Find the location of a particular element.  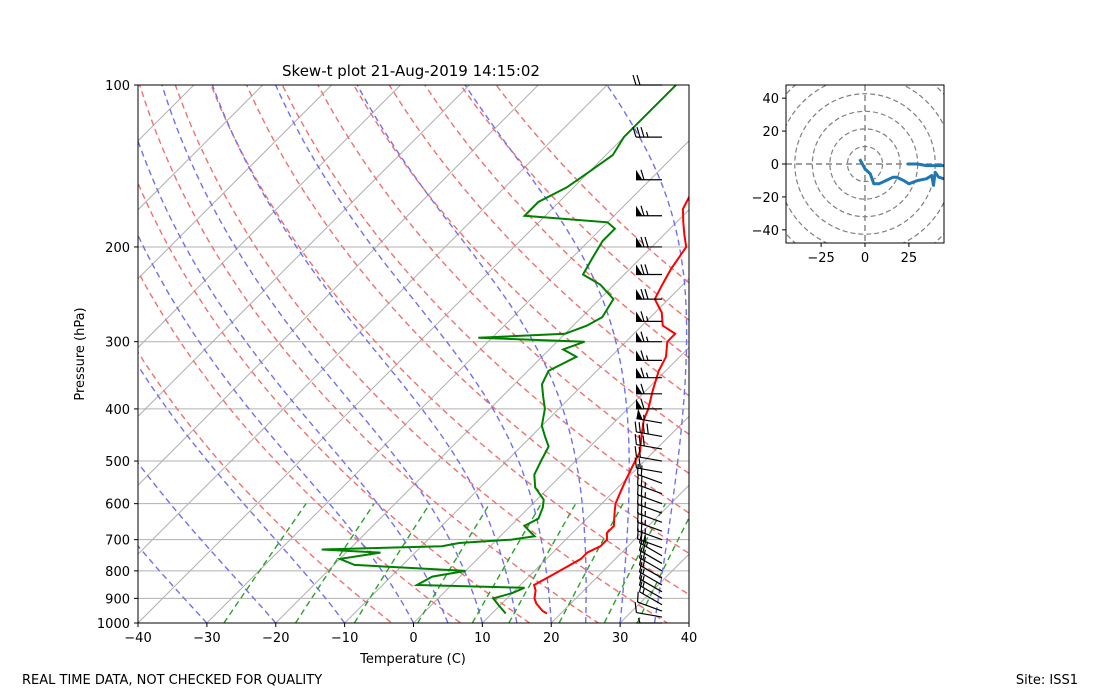

x-tick-label: −40 is located at coordinates (137, 638).